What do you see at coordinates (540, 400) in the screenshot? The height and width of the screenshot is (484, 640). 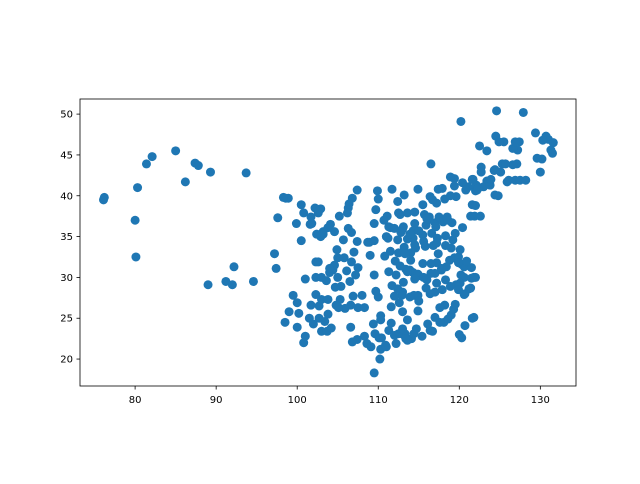 I see `x-tick-label: 130` at bounding box center [540, 400].